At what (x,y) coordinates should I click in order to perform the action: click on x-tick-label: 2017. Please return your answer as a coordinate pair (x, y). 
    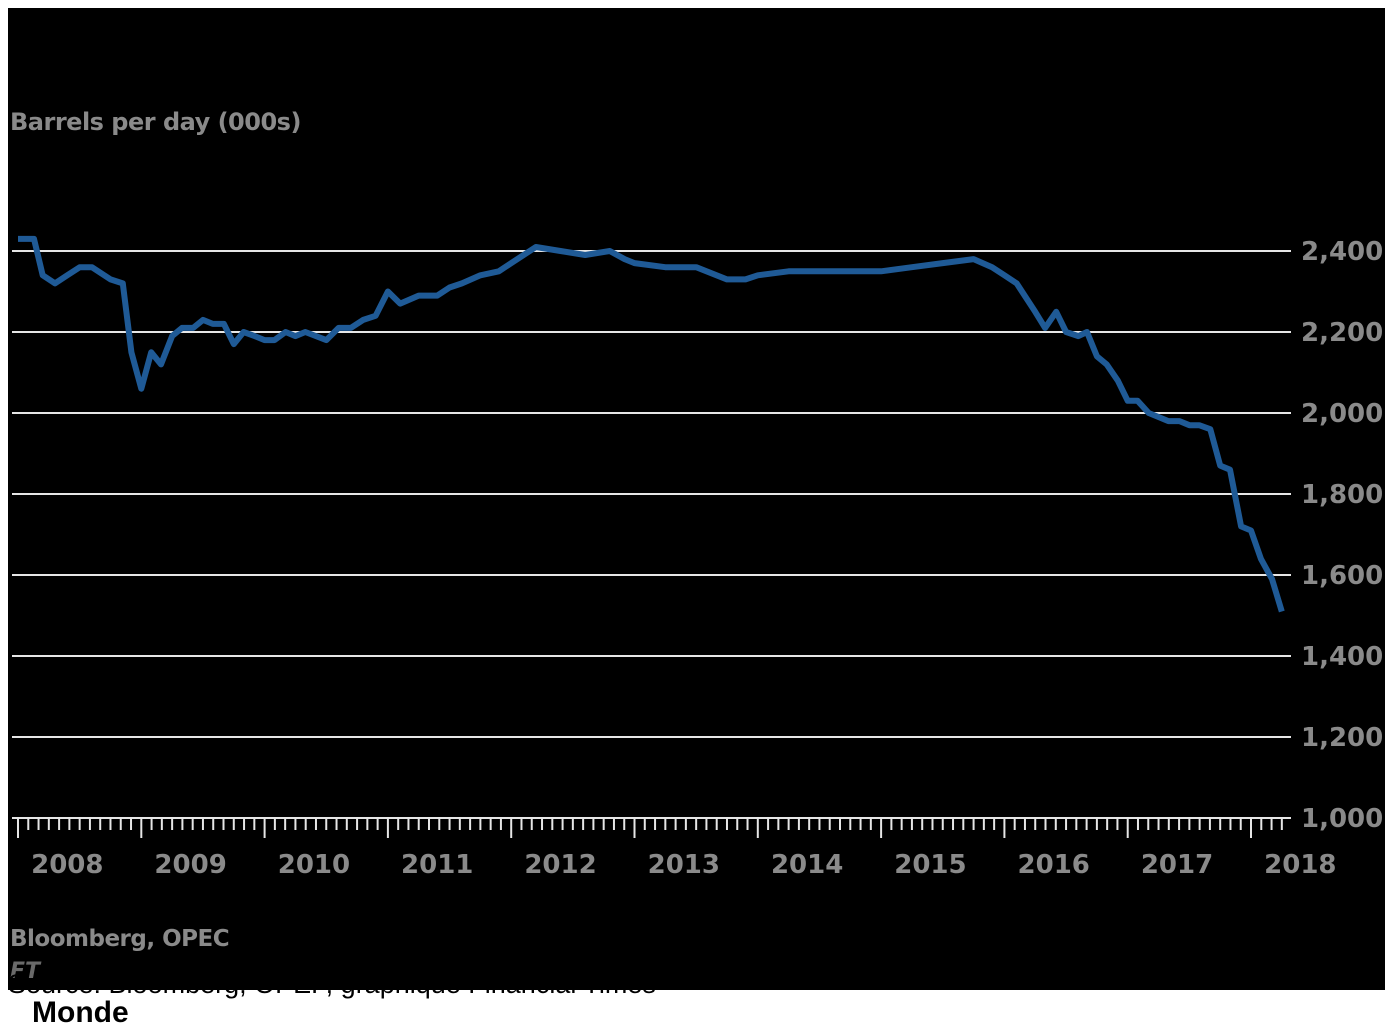
    Looking at the image, I should click on (1177, 865).